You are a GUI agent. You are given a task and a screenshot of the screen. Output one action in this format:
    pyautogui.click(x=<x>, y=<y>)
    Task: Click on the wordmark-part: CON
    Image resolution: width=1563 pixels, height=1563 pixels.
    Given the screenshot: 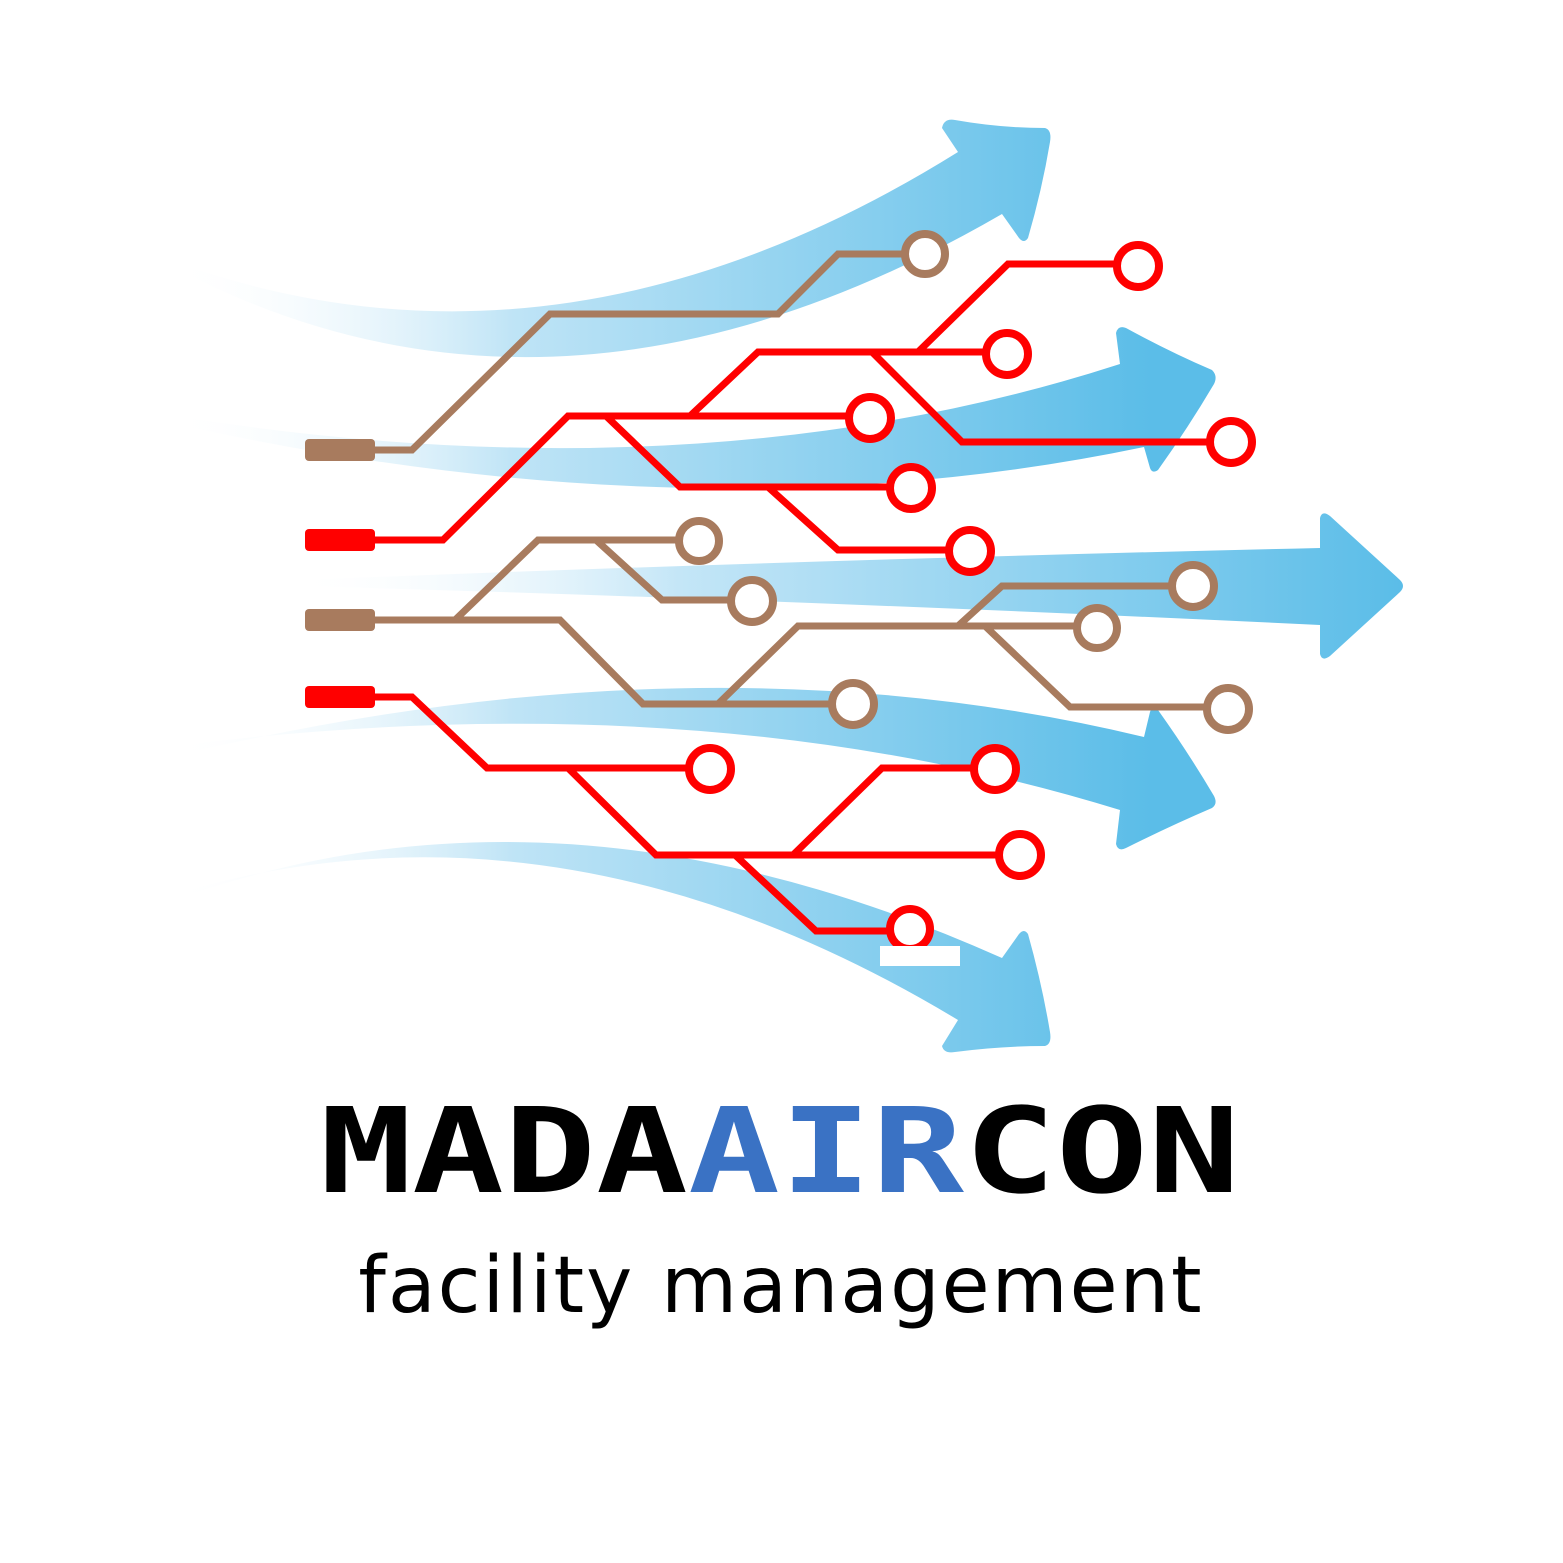 What is the action you would take?
    pyautogui.click(x=1102, y=1151)
    